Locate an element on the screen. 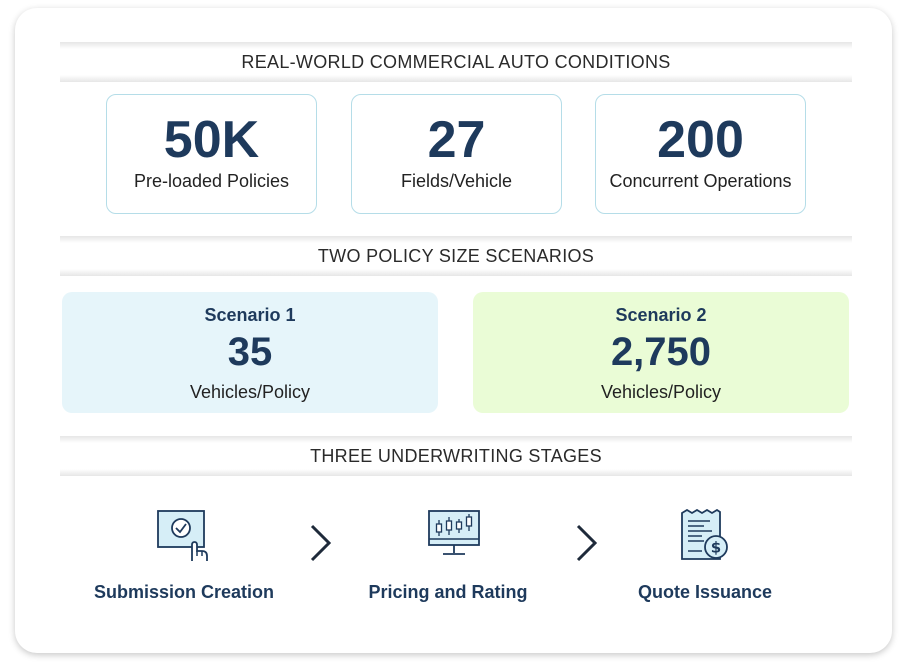  scenario-title: Scenario 1 is located at coordinates (250, 315).